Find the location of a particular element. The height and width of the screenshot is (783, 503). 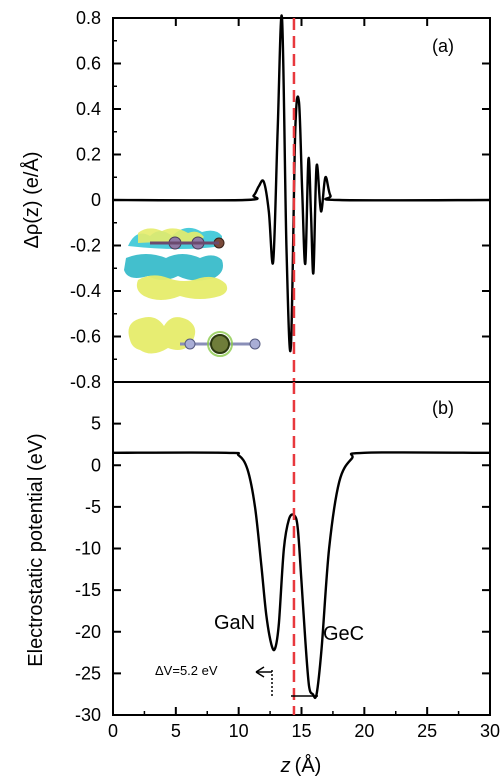

panel-a-y-tick-label: 0.4 is located at coordinates (88, 109).